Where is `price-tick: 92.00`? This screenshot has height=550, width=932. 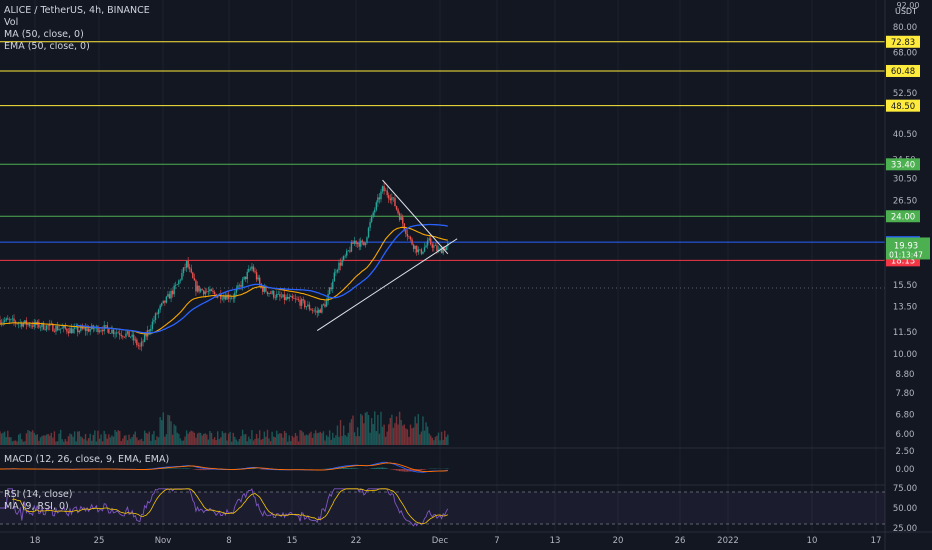 price-tick: 92.00 is located at coordinates (908, 5).